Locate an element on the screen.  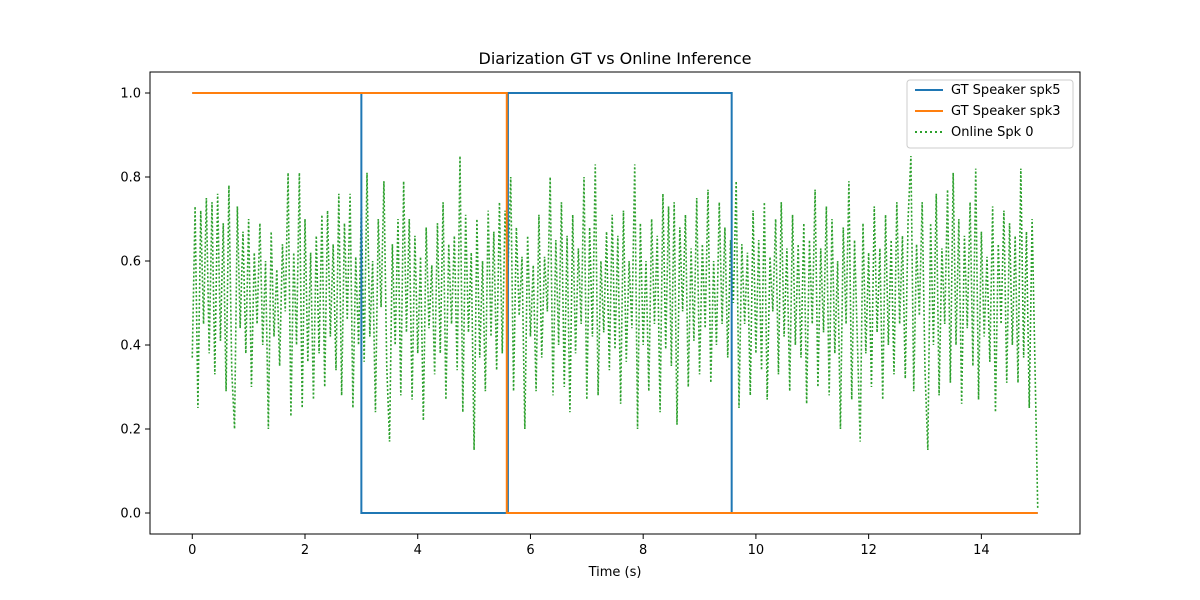
y-tick-label: 0.4 is located at coordinates (130, 346).